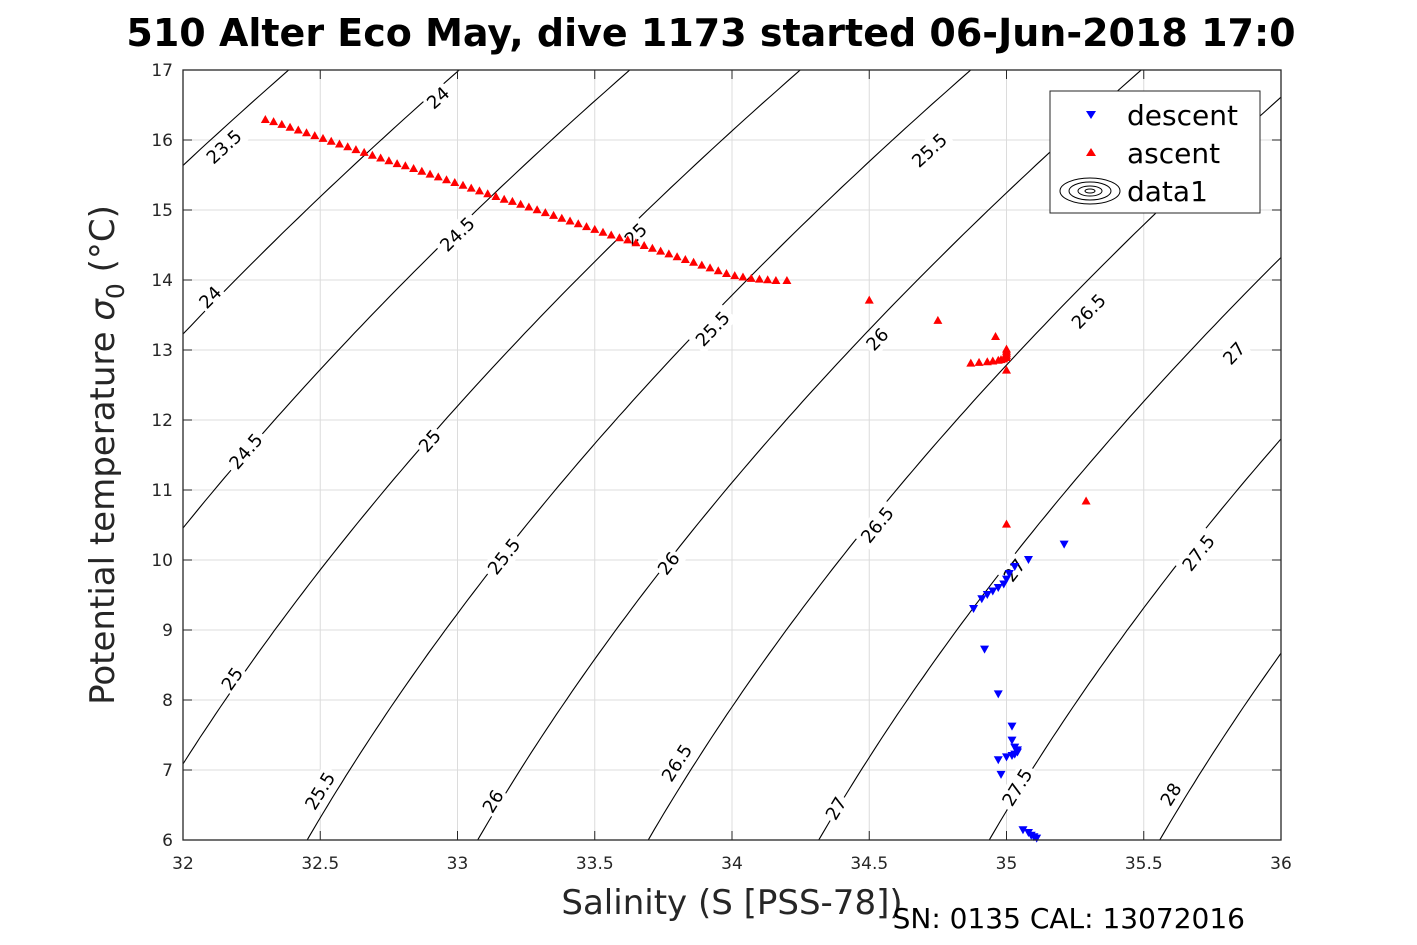 The height and width of the screenshot is (945, 1417). What do you see at coordinates (1007, 864) in the screenshot?
I see `x-tick-label: 35` at bounding box center [1007, 864].